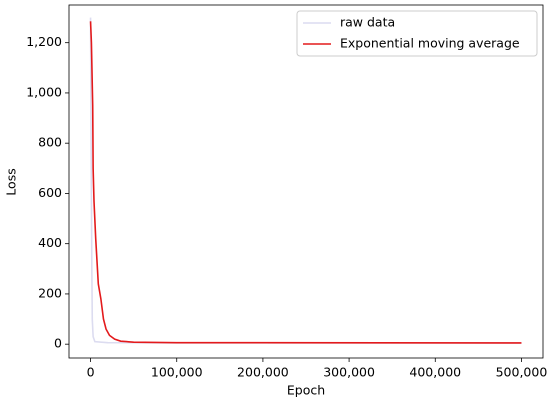 Image resolution: width=550 pixels, height=404 pixels. What do you see at coordinates (349, 372) in the screenshot?
I see `x-tick-label: 300,000` at bounding box center [349, 372].